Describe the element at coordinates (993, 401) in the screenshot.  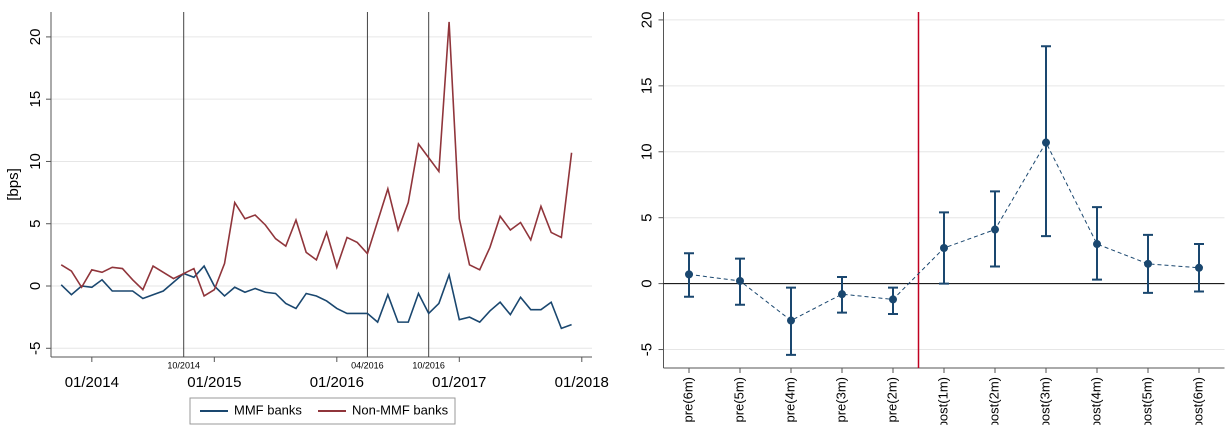
I see `x-tick-label: post(2m)` at that location.